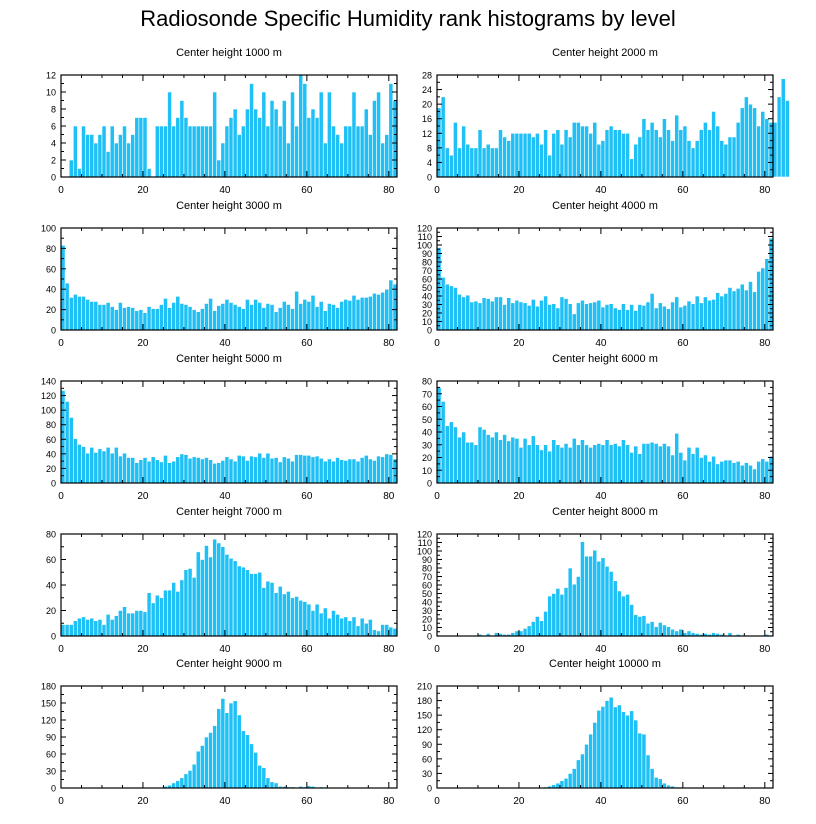 Image resolution: width=816 pixels, height=824 pixels. Describe the element at coordinates (222, 580) in the screenshot. I see `histogram-panel-7: Center height 7000 m 0 20 40 60 80 0 20 40 60 80` at that location.